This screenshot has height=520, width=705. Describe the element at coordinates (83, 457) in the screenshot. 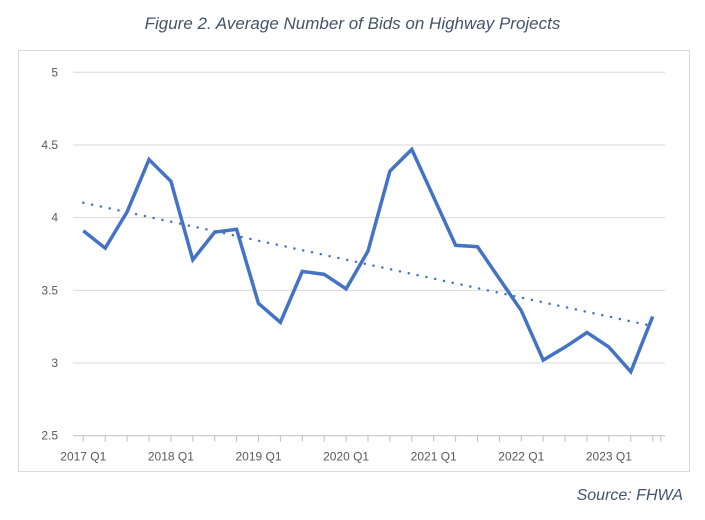

I see `x-tick-label: 2017 Q1` at that location.